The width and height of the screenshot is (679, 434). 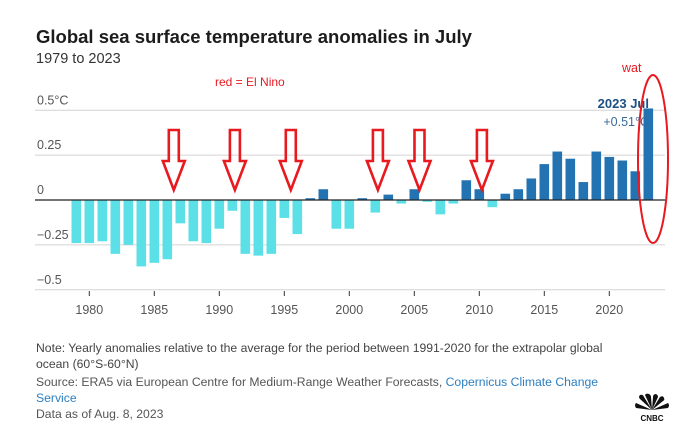 What do you see at coordinates (570, 179) in the screenshot?
I see `bar-2017` at bounding box center [570, 179].